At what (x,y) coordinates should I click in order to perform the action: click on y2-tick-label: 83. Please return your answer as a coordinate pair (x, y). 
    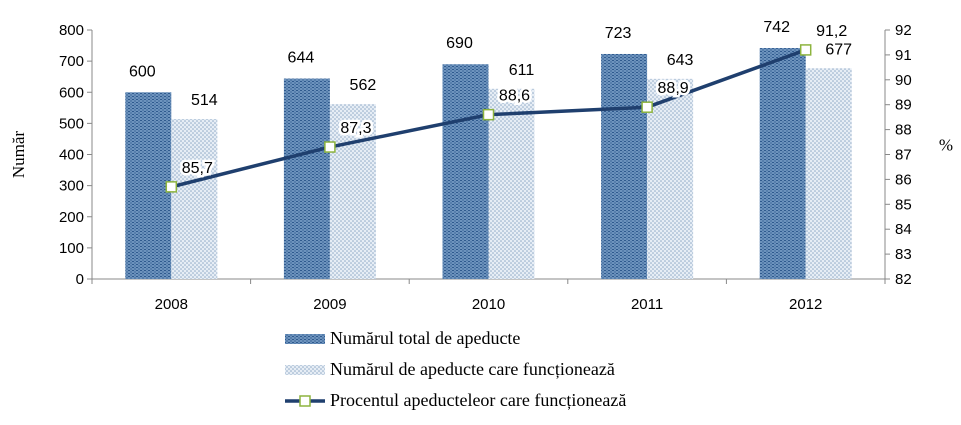
    Looking at the image, I should click on (903, 254).